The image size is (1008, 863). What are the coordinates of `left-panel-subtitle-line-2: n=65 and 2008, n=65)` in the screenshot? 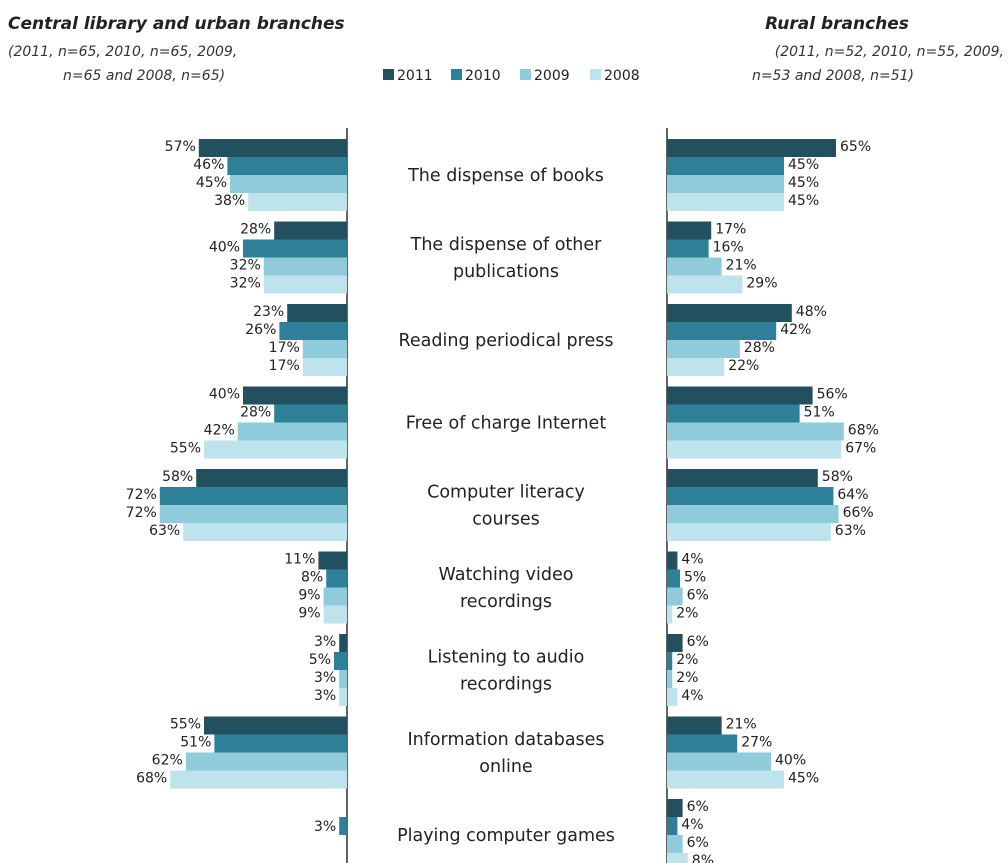 It's located at (144, 76).